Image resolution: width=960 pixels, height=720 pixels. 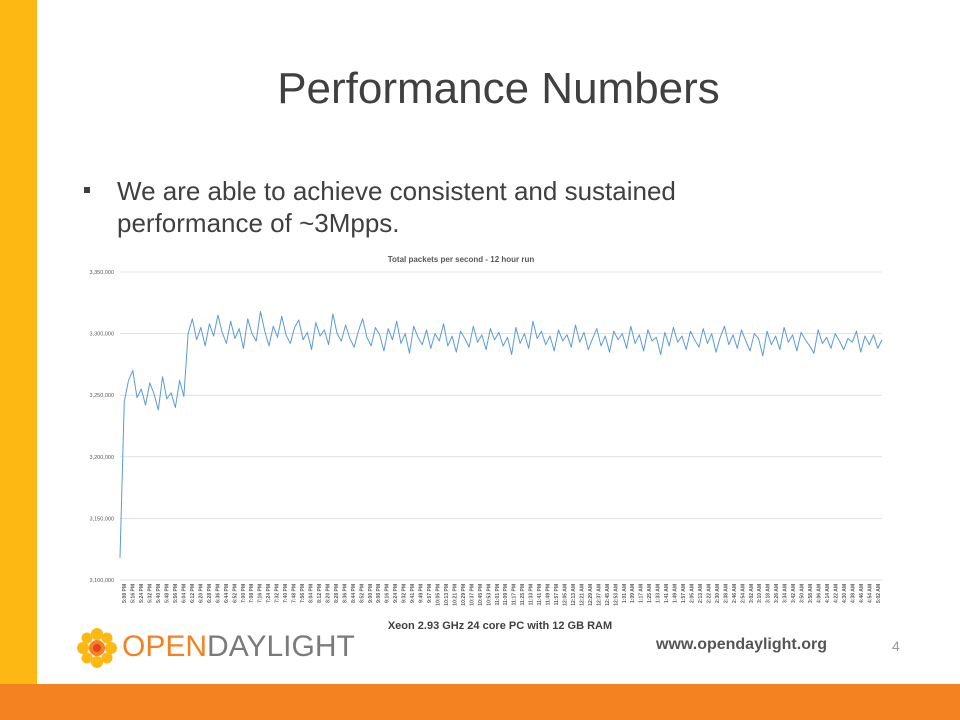 I want to click on x-tick-label: 8:28 PM, so click(x=337, y=593).